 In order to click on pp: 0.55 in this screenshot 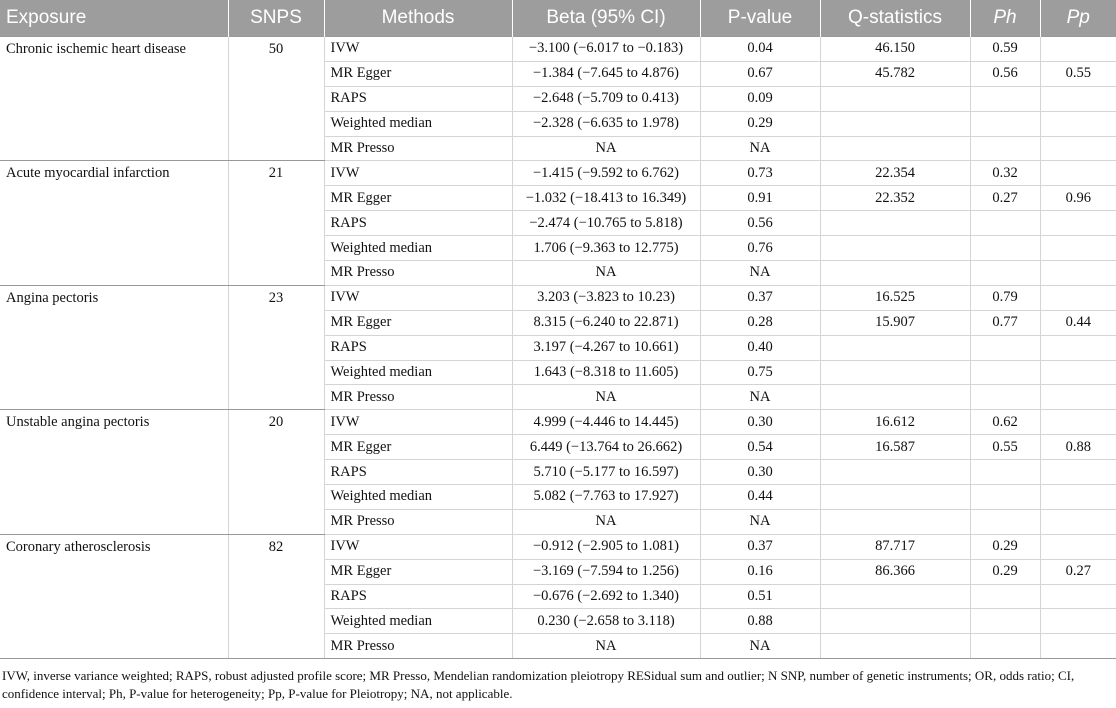, I will do `click(1077, 73)`.